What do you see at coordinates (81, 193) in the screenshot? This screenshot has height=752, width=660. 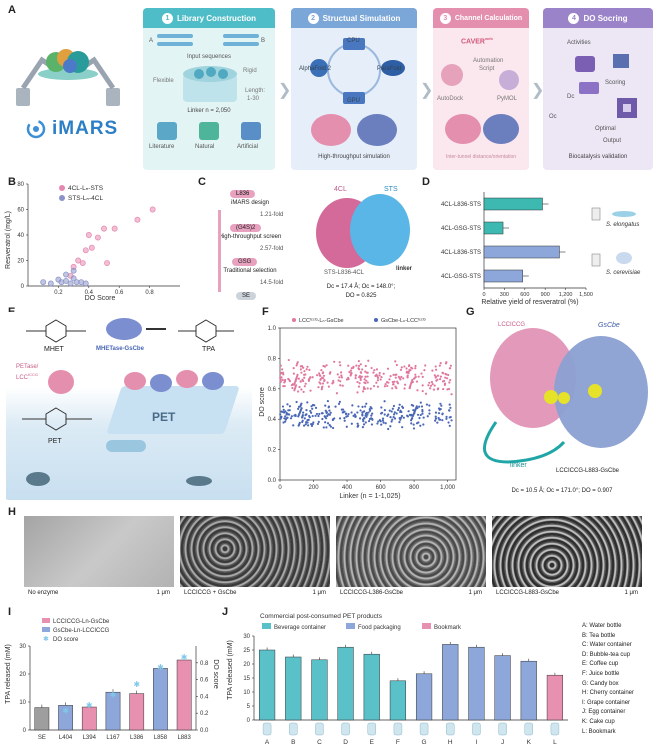 I see `chart-b-legend: 4CL-Lₙ-STS STS-Lₙ-4CL` at bounding box center [81, 193].